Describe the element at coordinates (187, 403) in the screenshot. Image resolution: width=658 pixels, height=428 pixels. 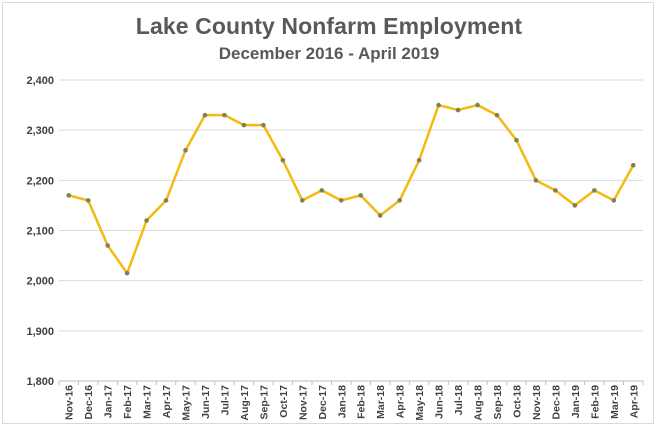
I see `x-tick-label: May-17` at that location.